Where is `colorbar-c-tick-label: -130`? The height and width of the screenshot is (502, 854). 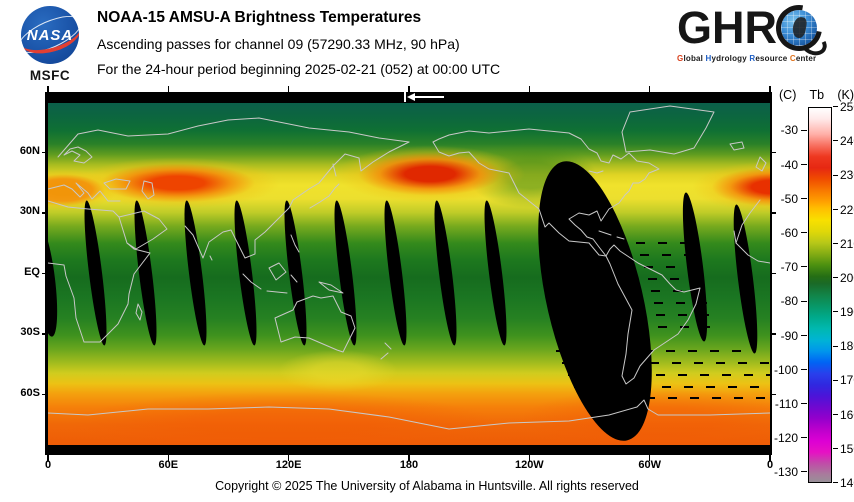
colorbar-c-tick-label: -130 is located at coordinates (785, 472).